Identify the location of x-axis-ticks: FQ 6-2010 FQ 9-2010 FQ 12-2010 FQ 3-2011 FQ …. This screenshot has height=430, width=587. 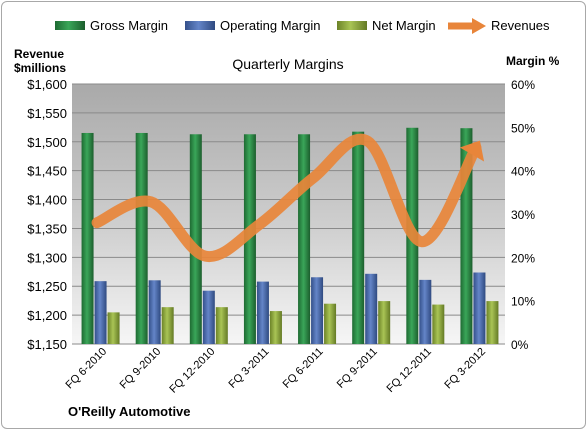
(276, 371).